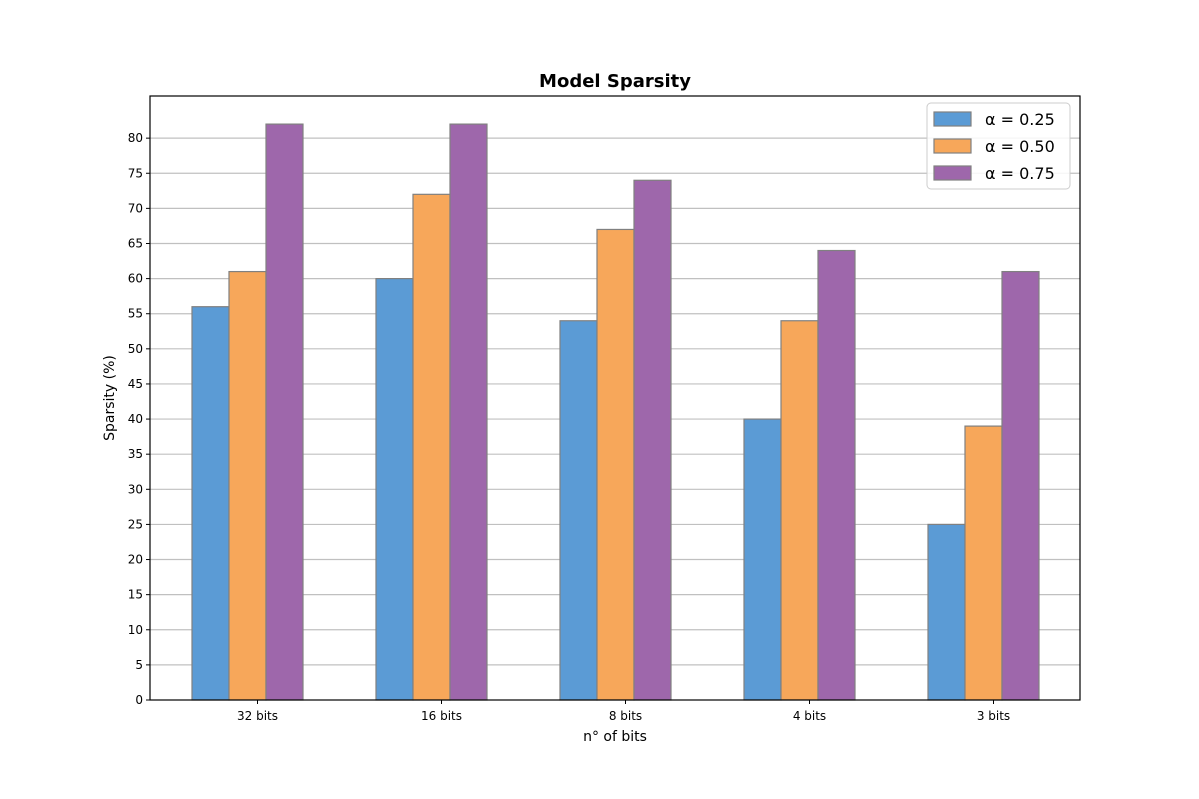 The height and width of the screenshot is (799, 1199). What do you see at coordinates (441, 716) in the screenshot?
I see `x-tick-label: 16 bits` at bounding box center [441, 716].